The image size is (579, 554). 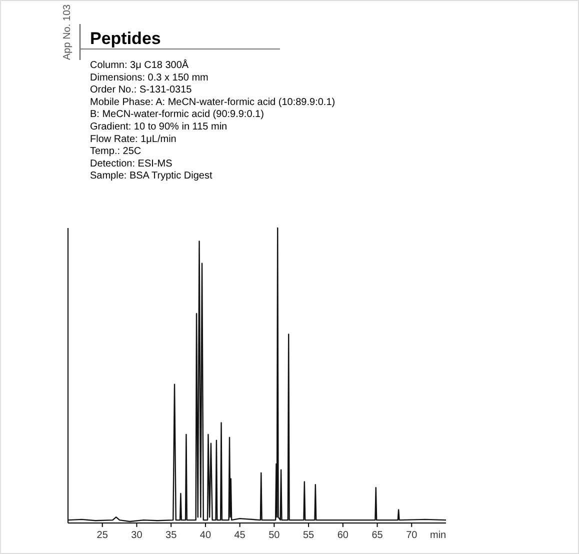 What do you see at coordinates (141, 90) in the screenshot?
I see `text: Order No.: S-131-0315` at bounding box center [141, 90].